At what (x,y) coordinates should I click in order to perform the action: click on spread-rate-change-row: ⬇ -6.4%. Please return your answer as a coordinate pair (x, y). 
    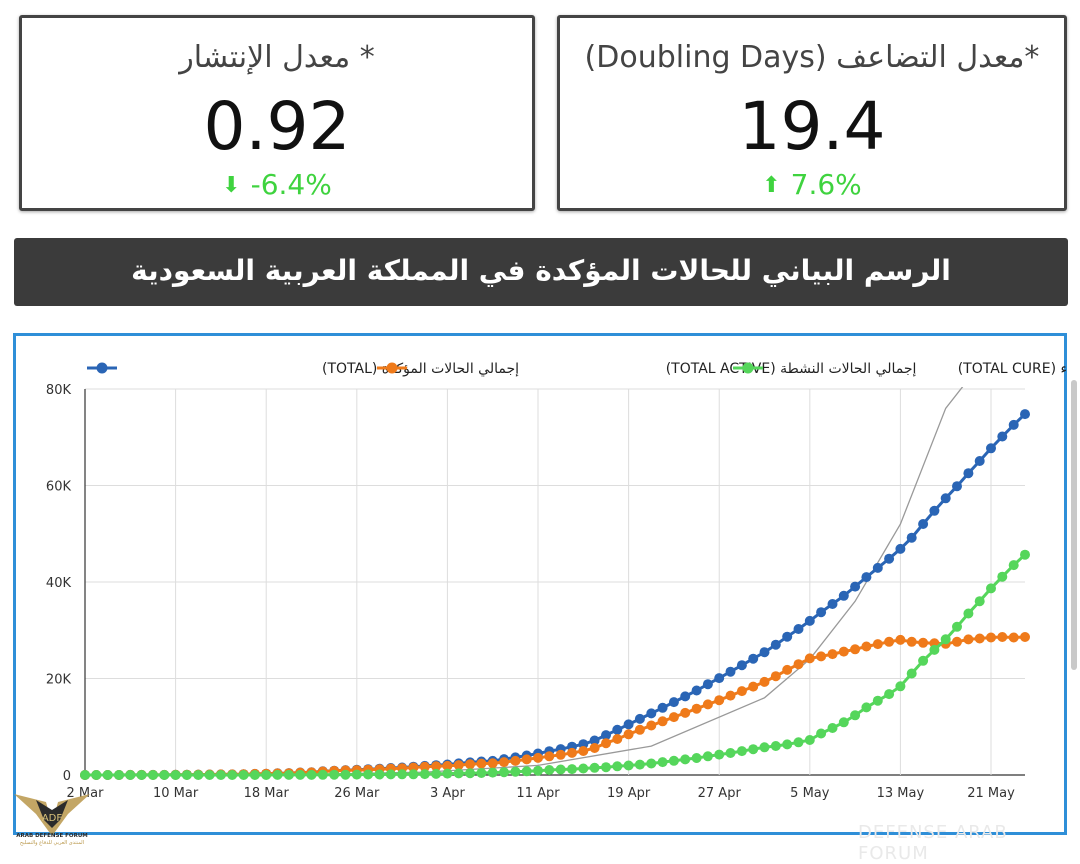
    Looking at the image, I should click on (277, 184).